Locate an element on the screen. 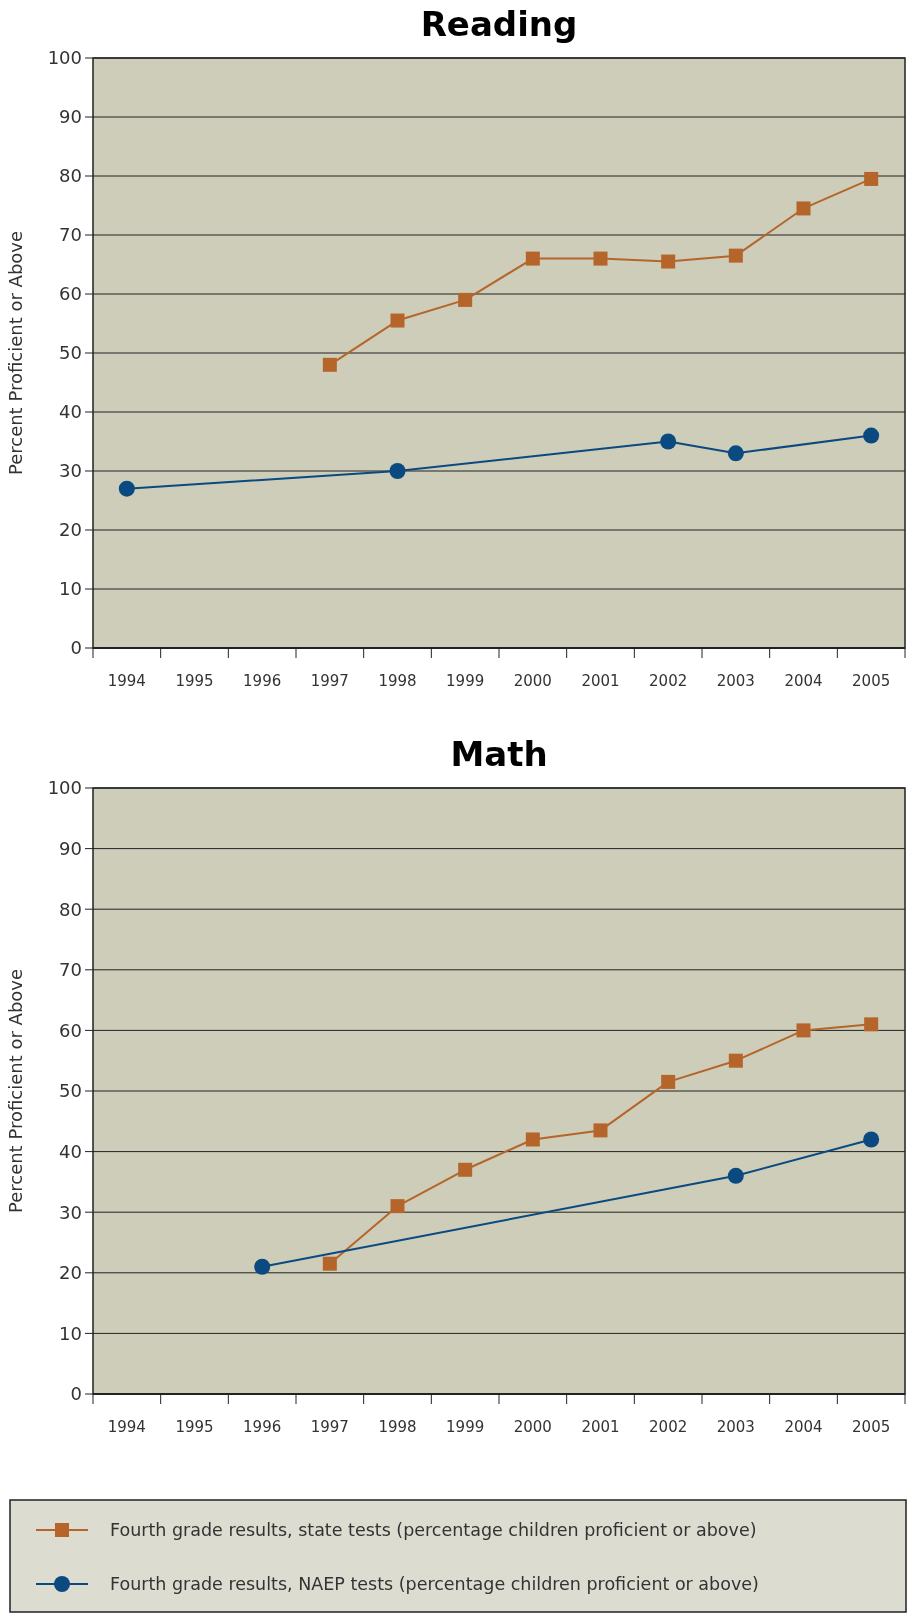 The width and height of the screenshot is (909, 1616). legend-label: Fourth grade results, state tests (percentage children proficient or above) is located at coordinates (433, 1530).